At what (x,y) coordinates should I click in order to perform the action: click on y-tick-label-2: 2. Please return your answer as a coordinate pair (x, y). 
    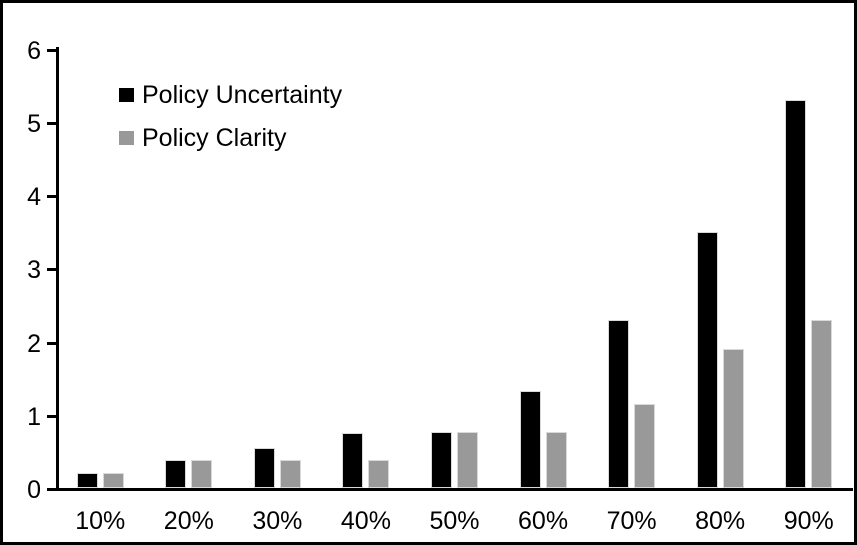
    Looking at the image, I should click on (34, 343).